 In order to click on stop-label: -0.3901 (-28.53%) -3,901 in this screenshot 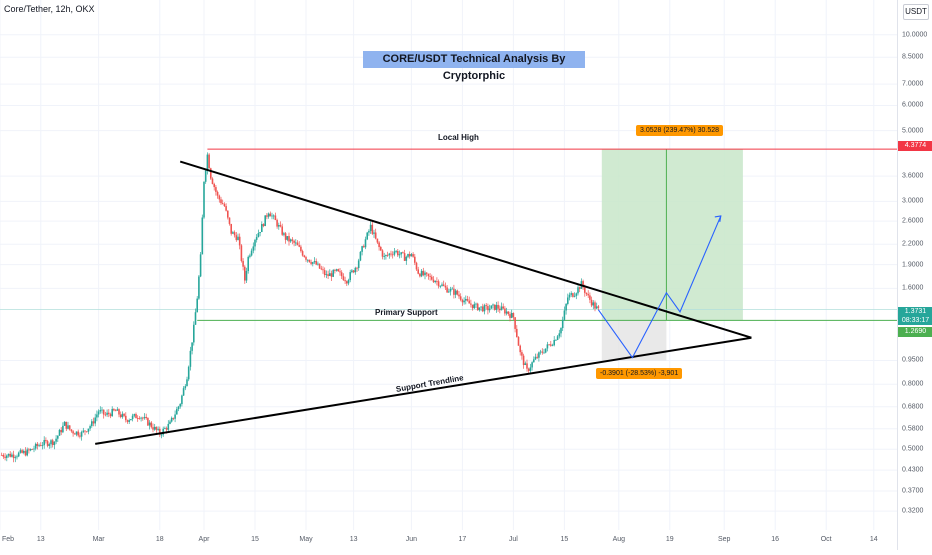, I will do `click(639, 373)`.